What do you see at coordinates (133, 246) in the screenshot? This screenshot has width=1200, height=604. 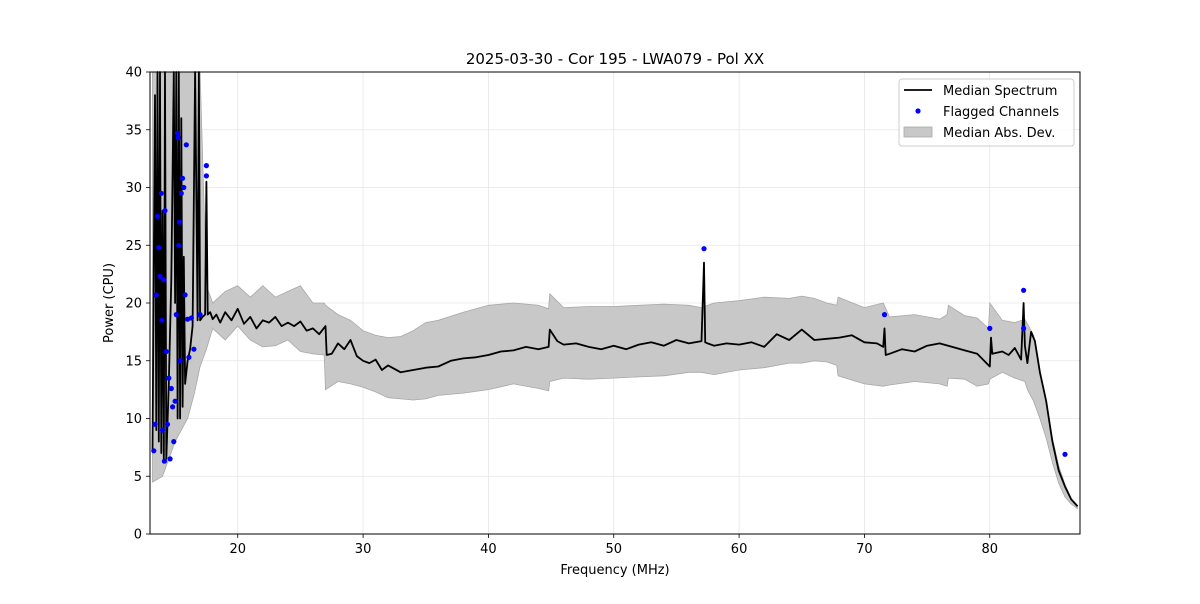 I see `y-tick-label: 25` at bounding box center [133, 246].